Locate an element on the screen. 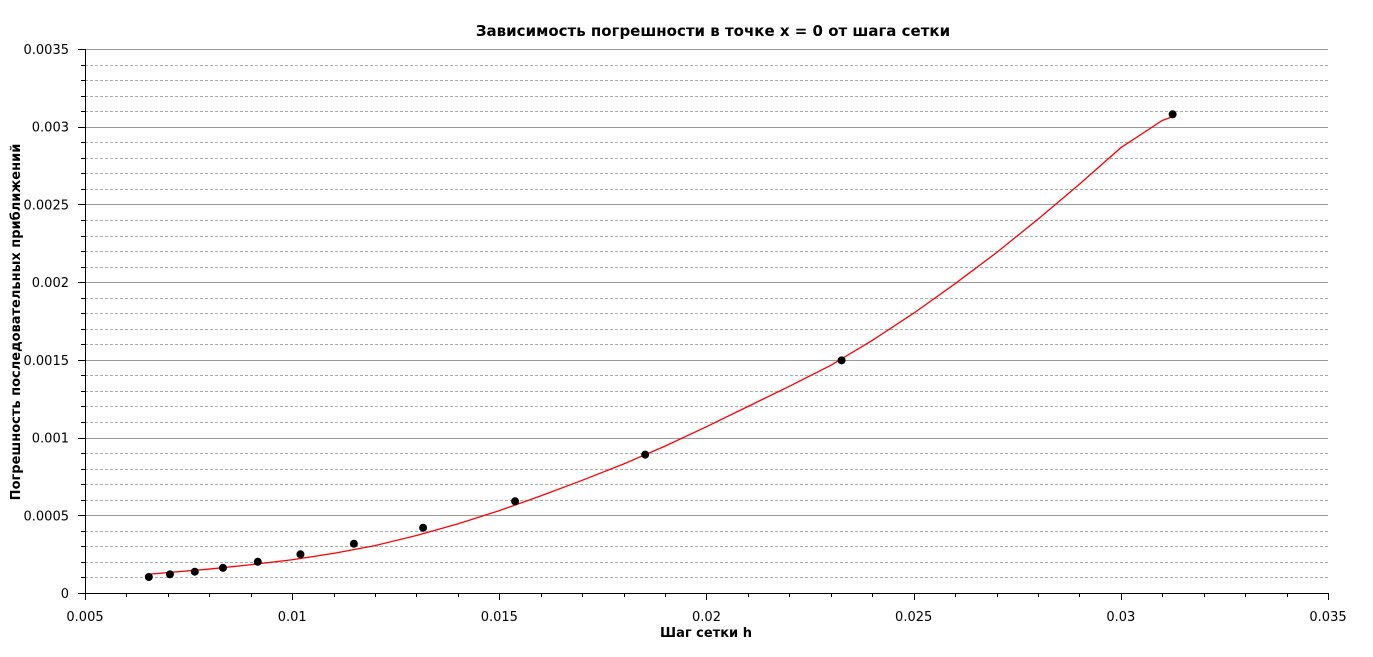 The width and height of the screenshot is (1373, 657). x-tick-label: 0.005 is located at coordinates (84, 617).